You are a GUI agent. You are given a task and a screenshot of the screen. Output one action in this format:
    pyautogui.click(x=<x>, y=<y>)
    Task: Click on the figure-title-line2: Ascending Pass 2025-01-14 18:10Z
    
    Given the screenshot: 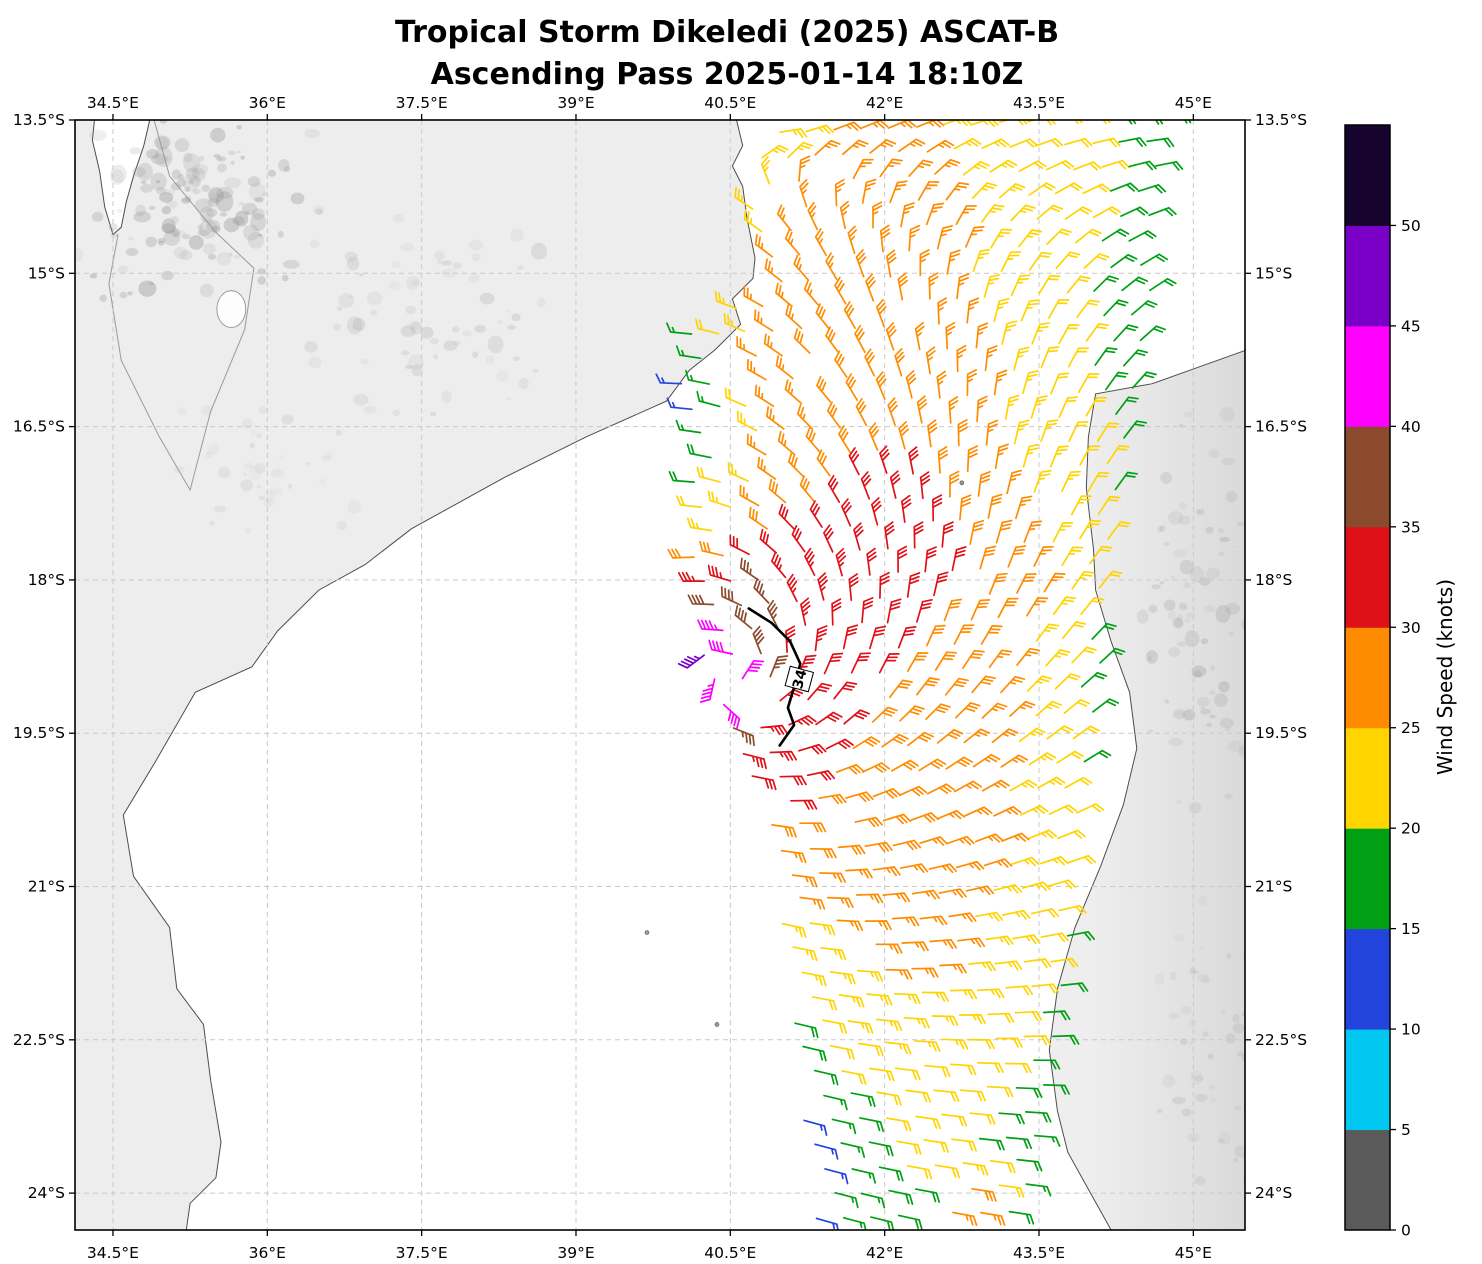 What is the action you would take?
    pyautogui.click(x=727, y=74)
    